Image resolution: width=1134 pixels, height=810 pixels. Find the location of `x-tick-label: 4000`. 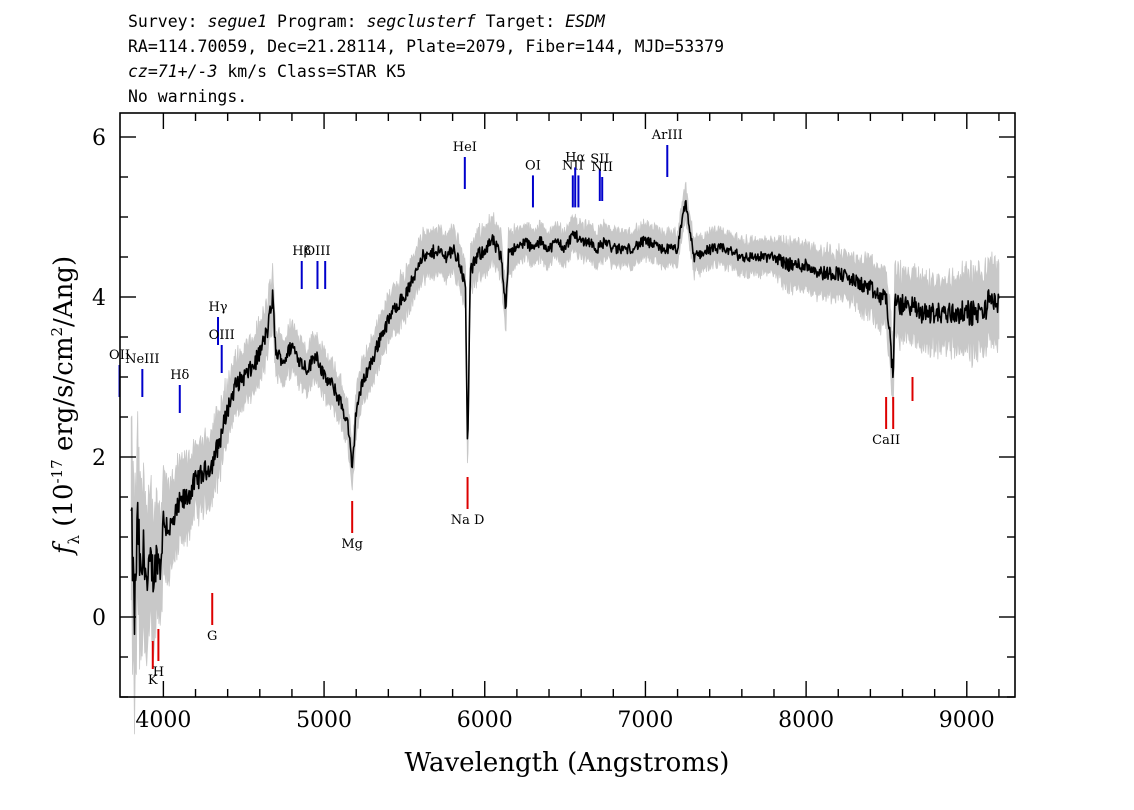

x-tick-label: 4000 is located at coordinates (163, 720).